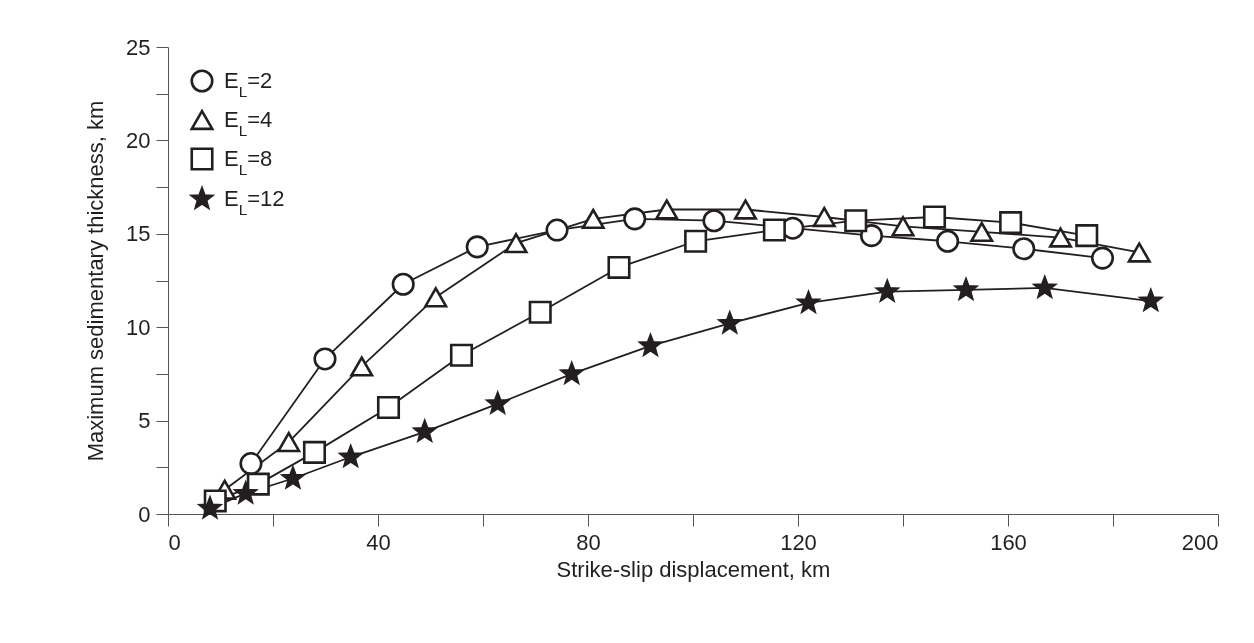  Describe the element at coordinates (174, 542) in the screenshot. I see `x-tick-label: 0` at that location.